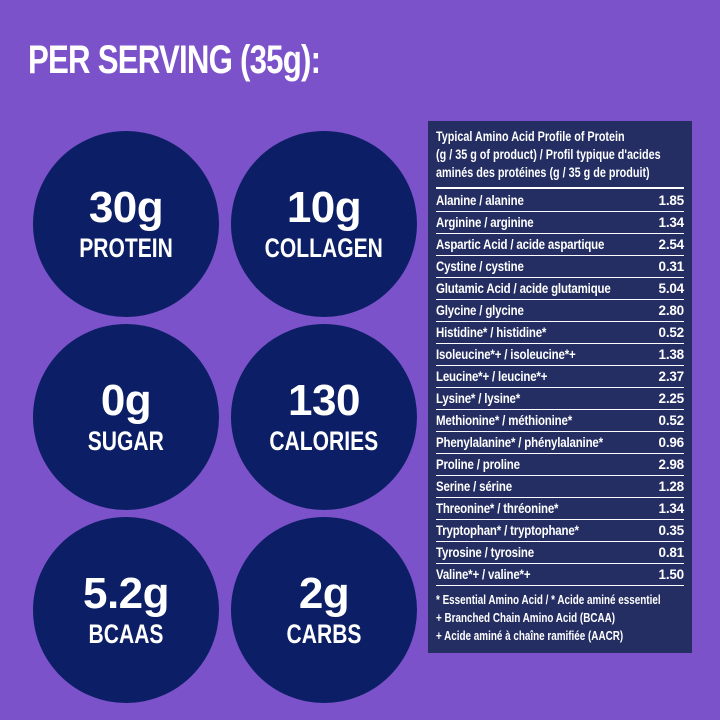 Image resolution: width=720 pixels, height=720 pixels. What do you see at coordinates (671, 244) in the screenshot?
I see `amino-value: 2.54` at bounding box center [671, 244].